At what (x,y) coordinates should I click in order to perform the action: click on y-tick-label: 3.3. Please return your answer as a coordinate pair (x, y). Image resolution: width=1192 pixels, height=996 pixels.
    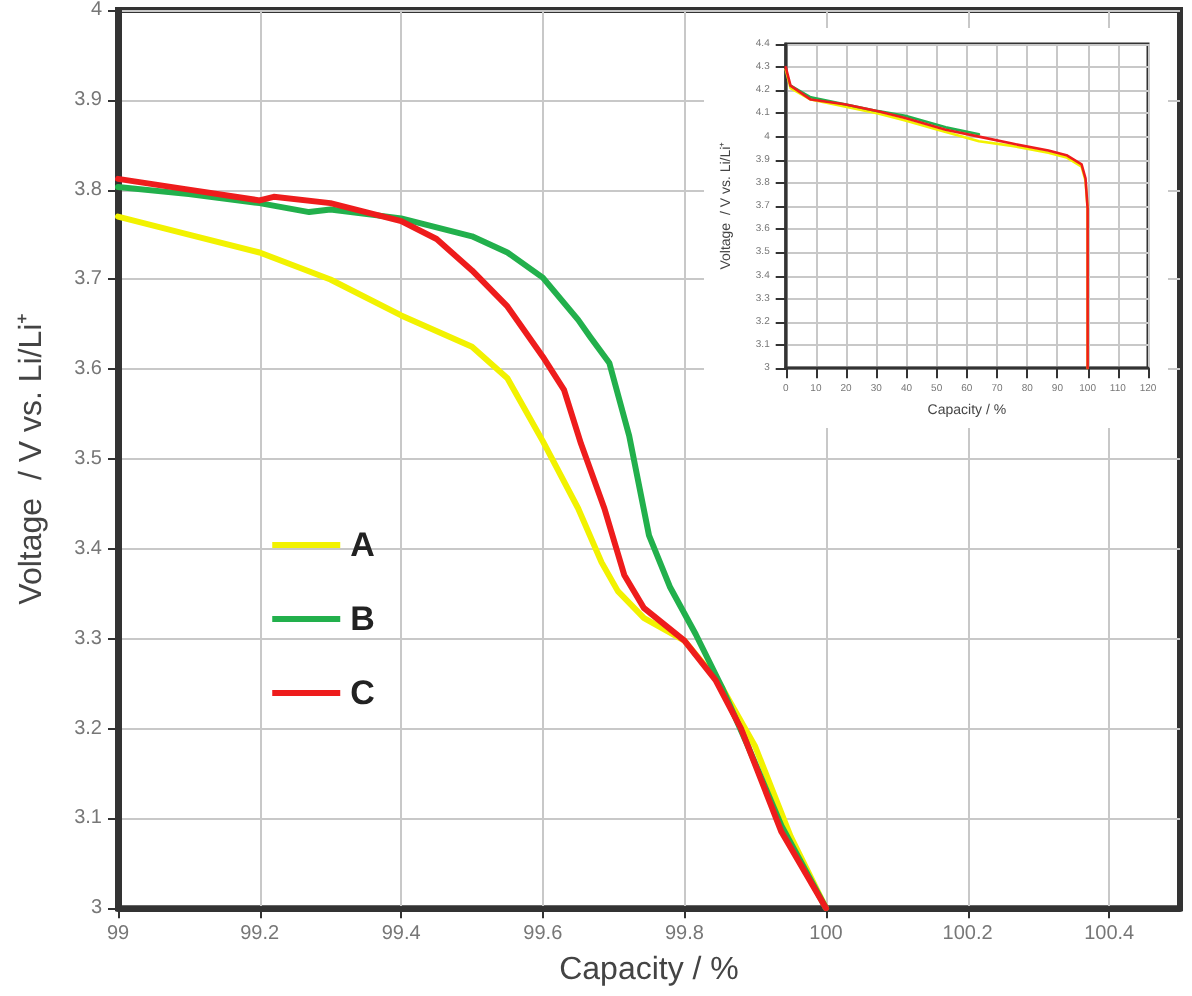
    Looking at the image, I should click on (88, 638).